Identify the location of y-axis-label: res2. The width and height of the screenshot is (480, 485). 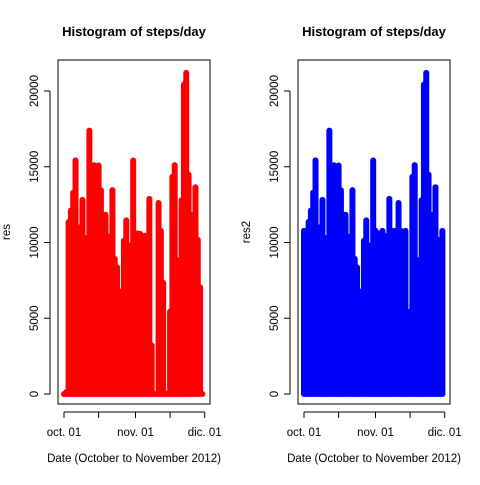
(247, 232).